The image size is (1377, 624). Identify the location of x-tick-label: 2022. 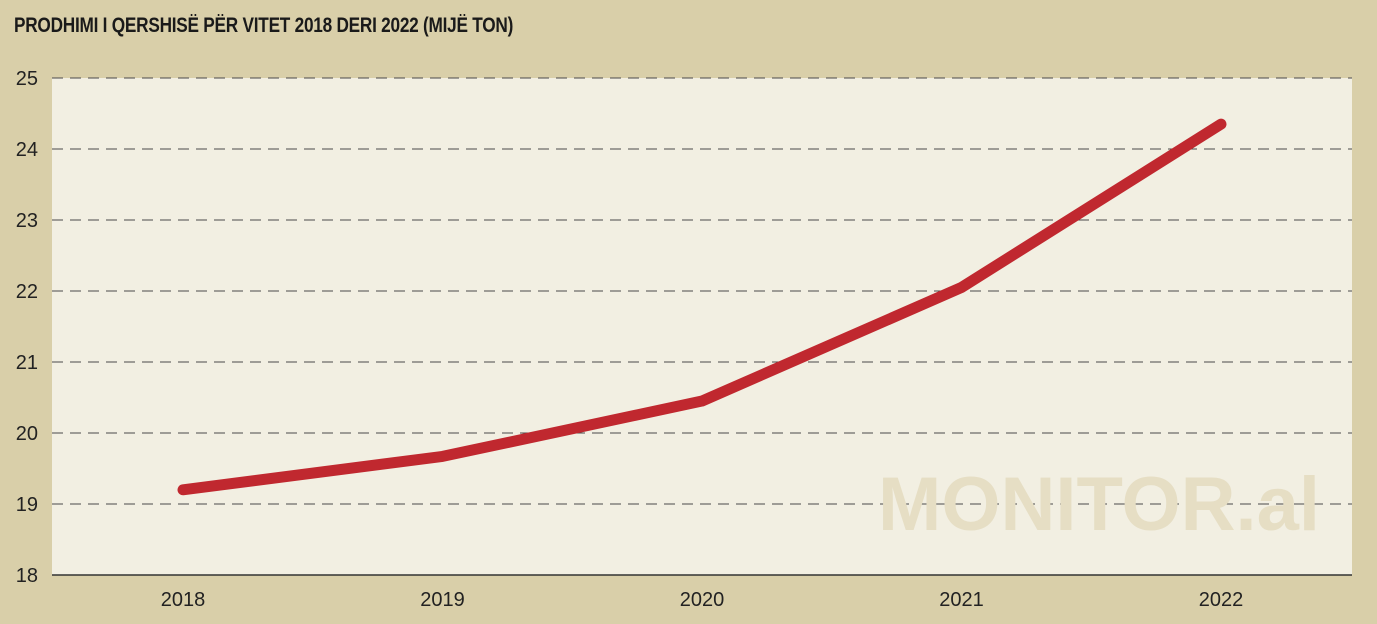
(1221, 600).